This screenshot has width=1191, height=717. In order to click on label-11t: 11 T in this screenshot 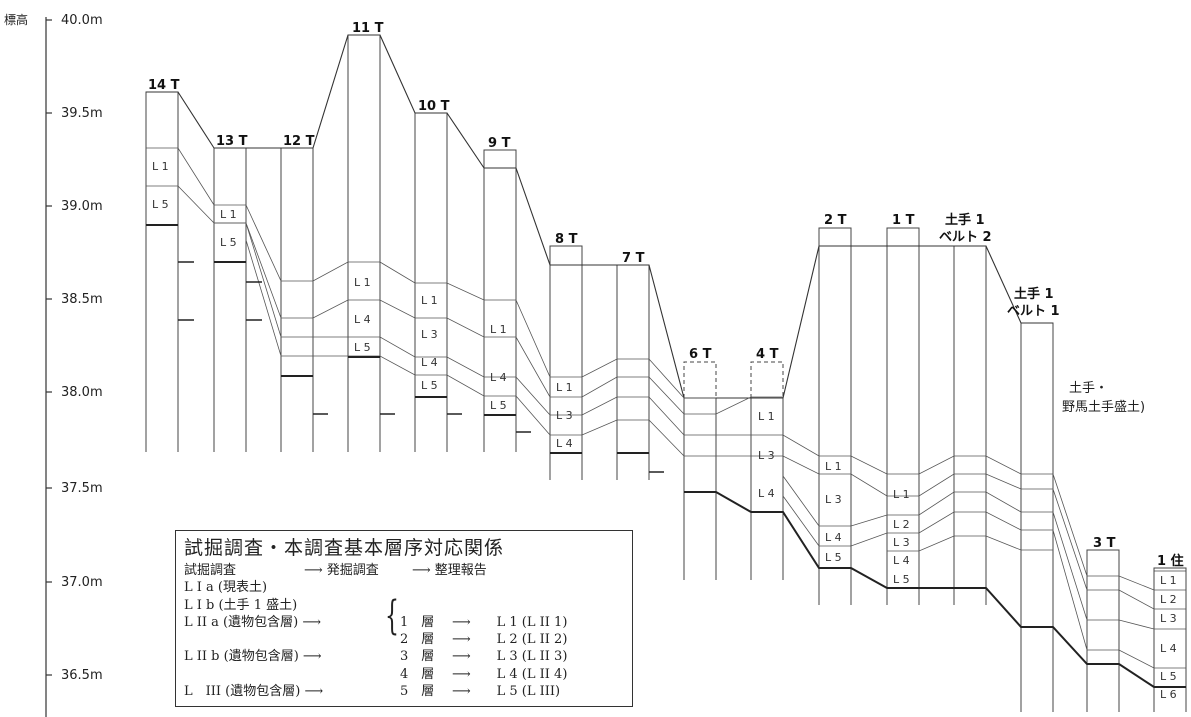, I will do `click(368, 28)`.